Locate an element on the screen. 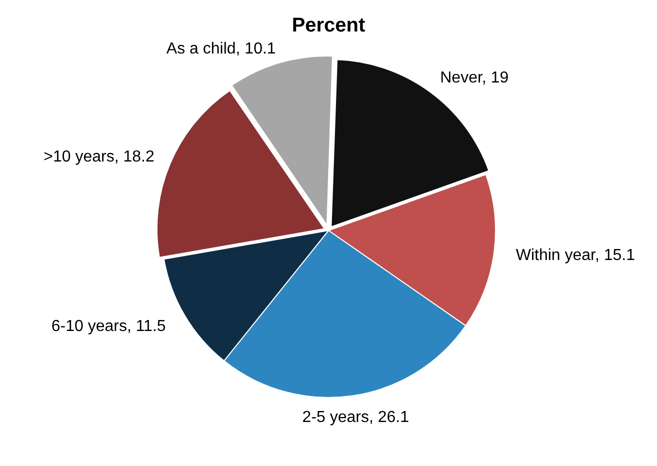 Image resolution: width=657 pixels, height=466 pixels. slice-label: Within year, 15.1 is located at coordinates (576, 255).